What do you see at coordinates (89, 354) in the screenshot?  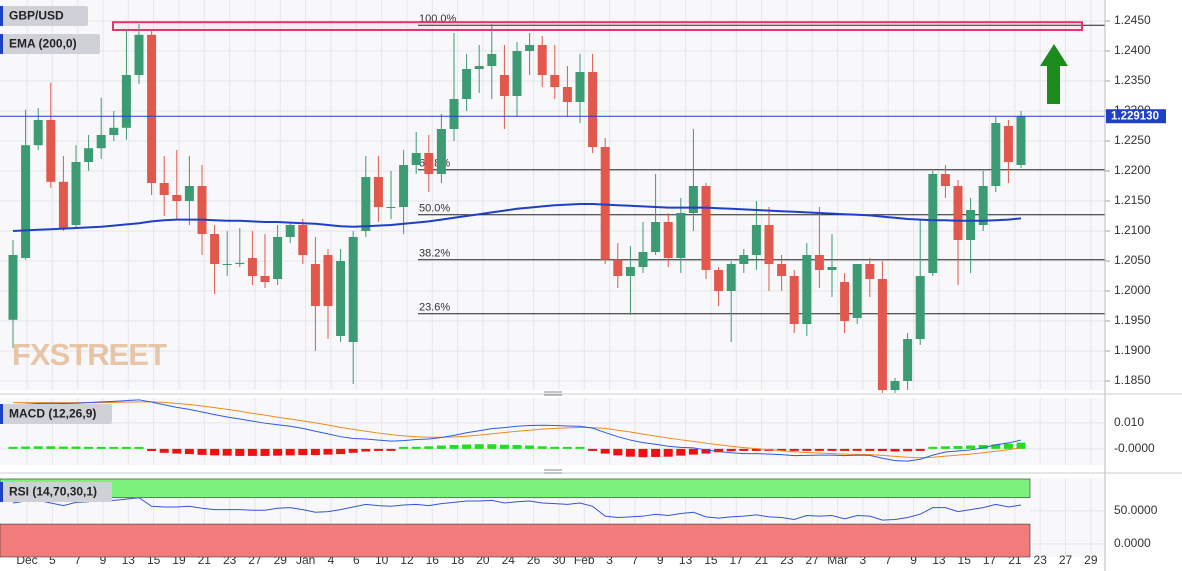 I see `watermark: FXSTREET` at bounding box center [89, 354].